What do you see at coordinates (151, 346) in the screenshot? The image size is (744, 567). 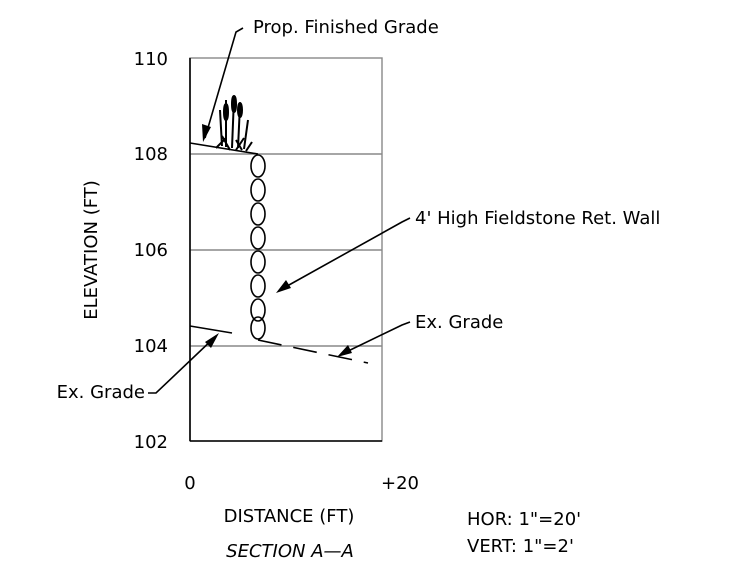 I see `y-tick-label: 104` at bounding box center [151, 346].